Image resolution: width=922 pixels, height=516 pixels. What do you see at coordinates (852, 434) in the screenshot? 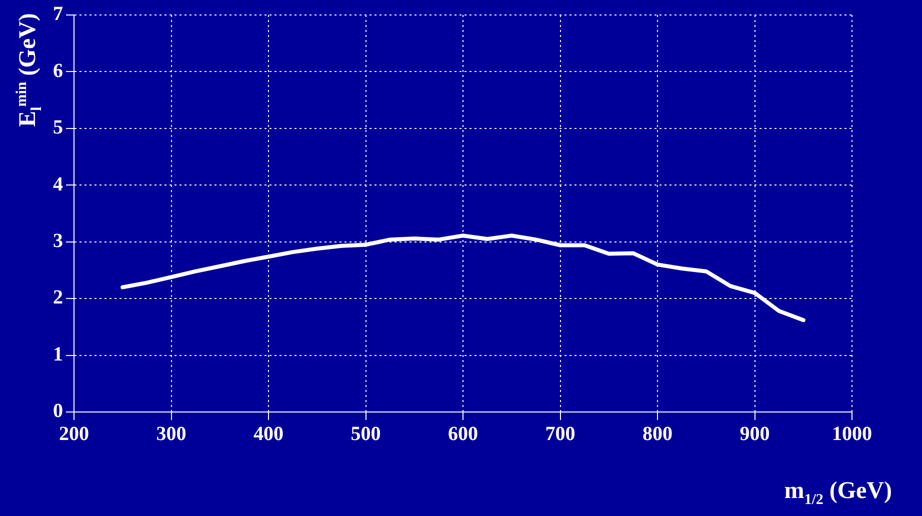
I see `x-tick-label: 1000` at bounding box center [852, 434].